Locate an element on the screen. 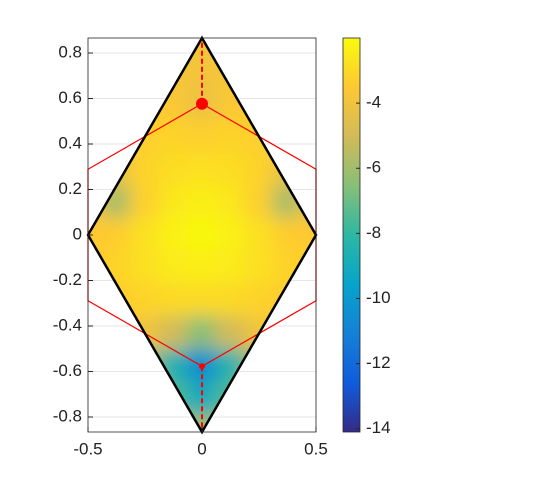 The width and height of the screenshot is (550, 486). y-tick-label: 0.6 is located at coordinates (70, 97).